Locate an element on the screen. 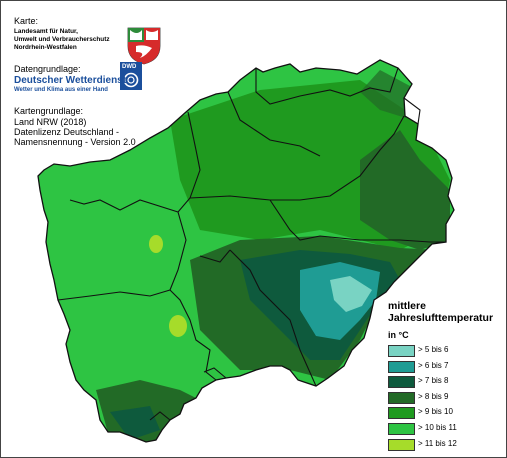 This screenshot has height=458, width=507. legend-label: > 10 bis 11 is located at coordinates (437, 427).